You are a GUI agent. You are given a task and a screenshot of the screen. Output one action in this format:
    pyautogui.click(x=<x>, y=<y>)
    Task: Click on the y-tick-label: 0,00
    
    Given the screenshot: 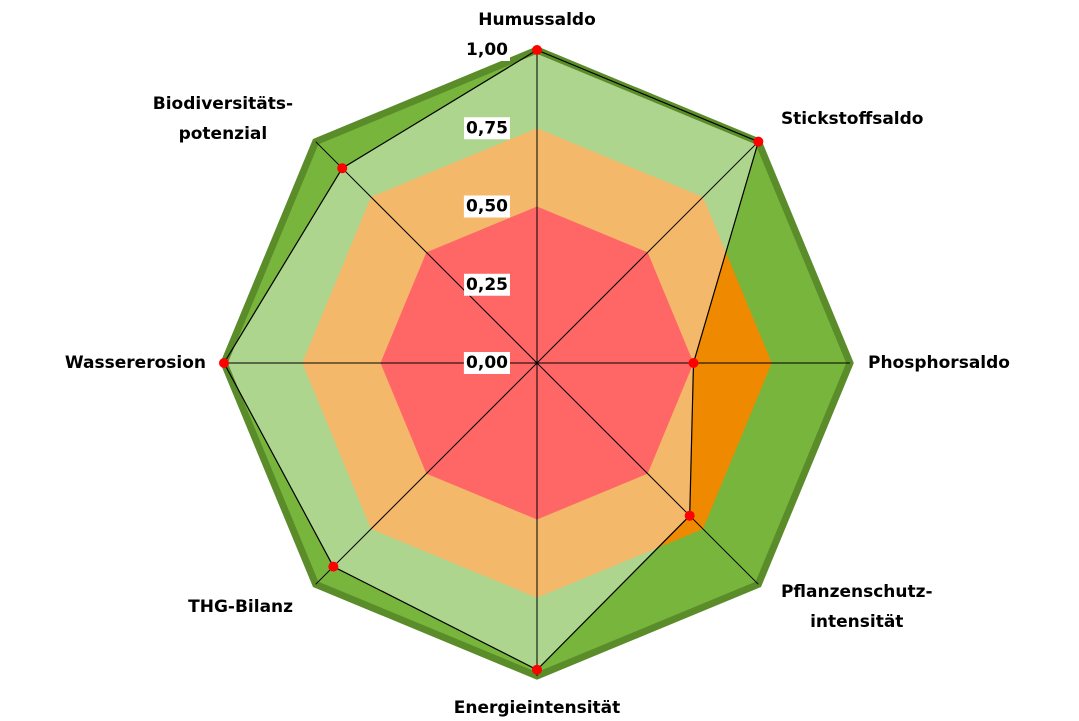 What is the action you would take?
    pyautogui.click(x=487, y=363)
    